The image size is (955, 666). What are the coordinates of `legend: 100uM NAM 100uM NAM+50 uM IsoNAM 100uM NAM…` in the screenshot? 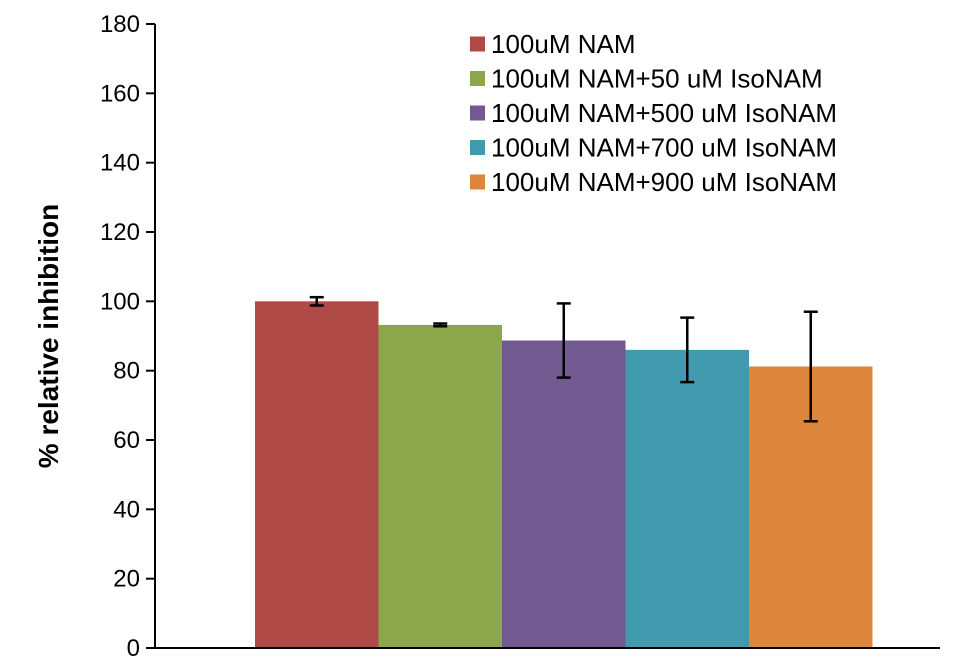 It's located at (653, 113).